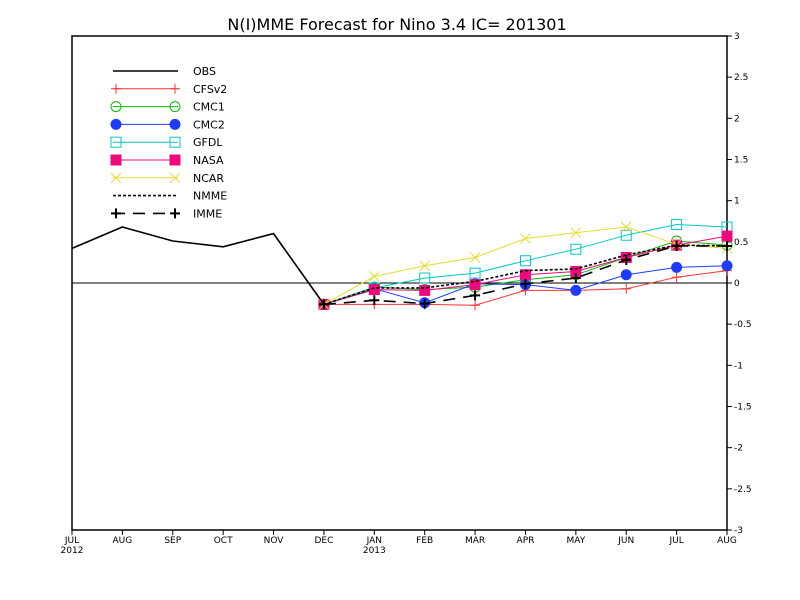  I want to click on x-year-label: 2013, so click(374, 551).